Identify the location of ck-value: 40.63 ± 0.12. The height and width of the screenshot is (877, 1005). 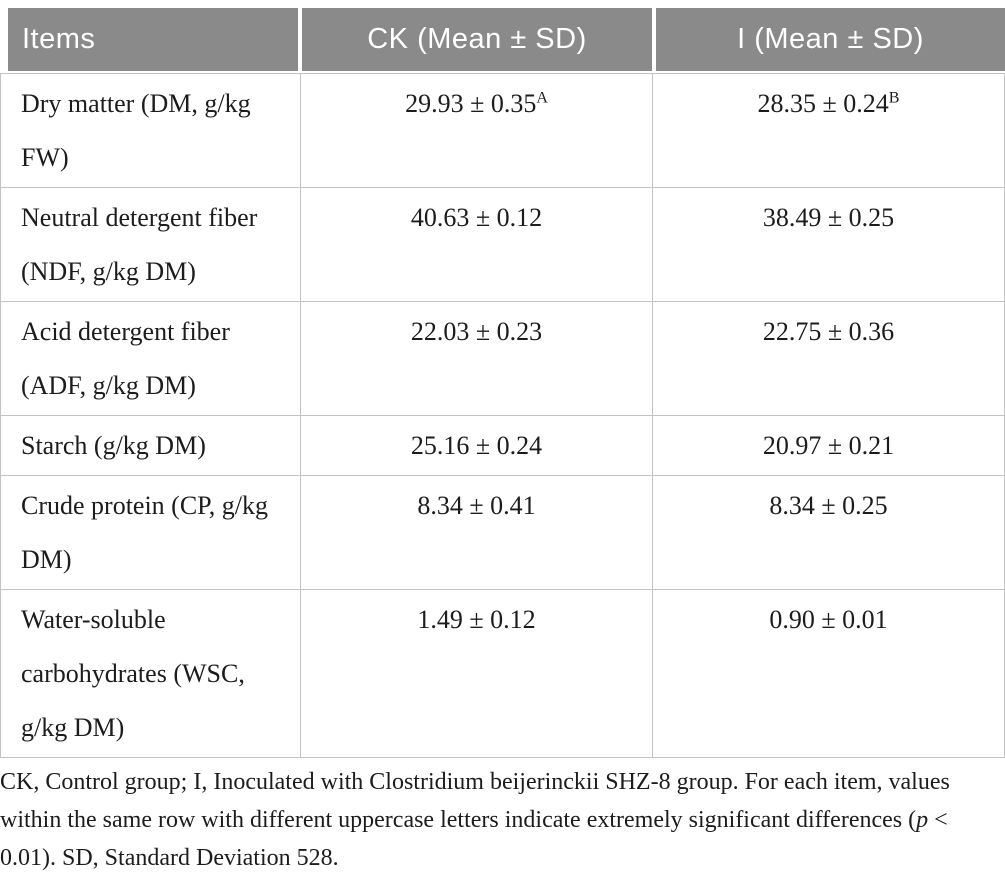
(476, 217).